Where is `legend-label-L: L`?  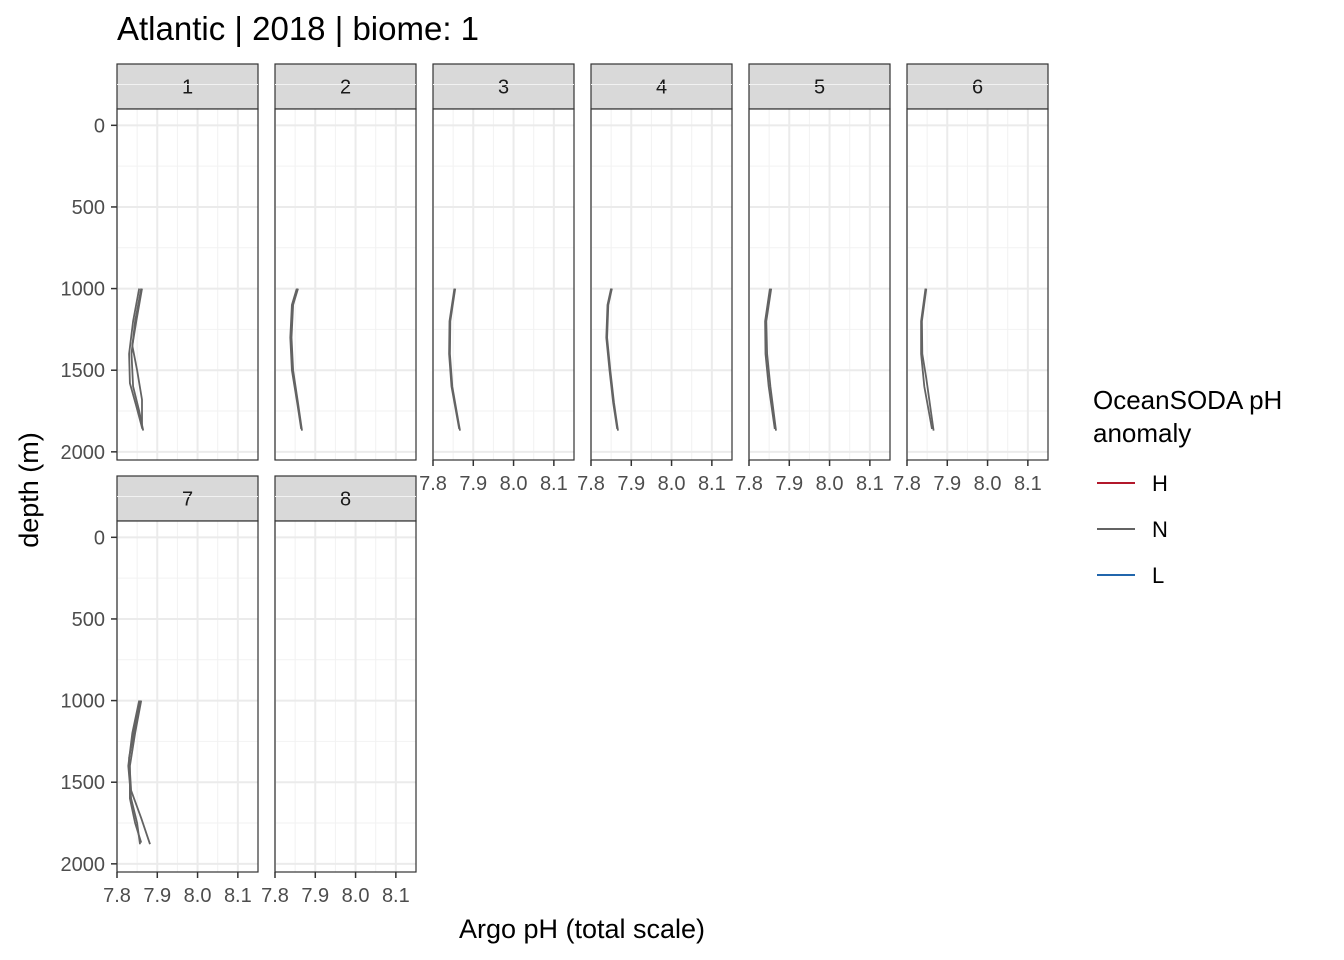 legend-label-L: L is located at coordinates (1158, 575).